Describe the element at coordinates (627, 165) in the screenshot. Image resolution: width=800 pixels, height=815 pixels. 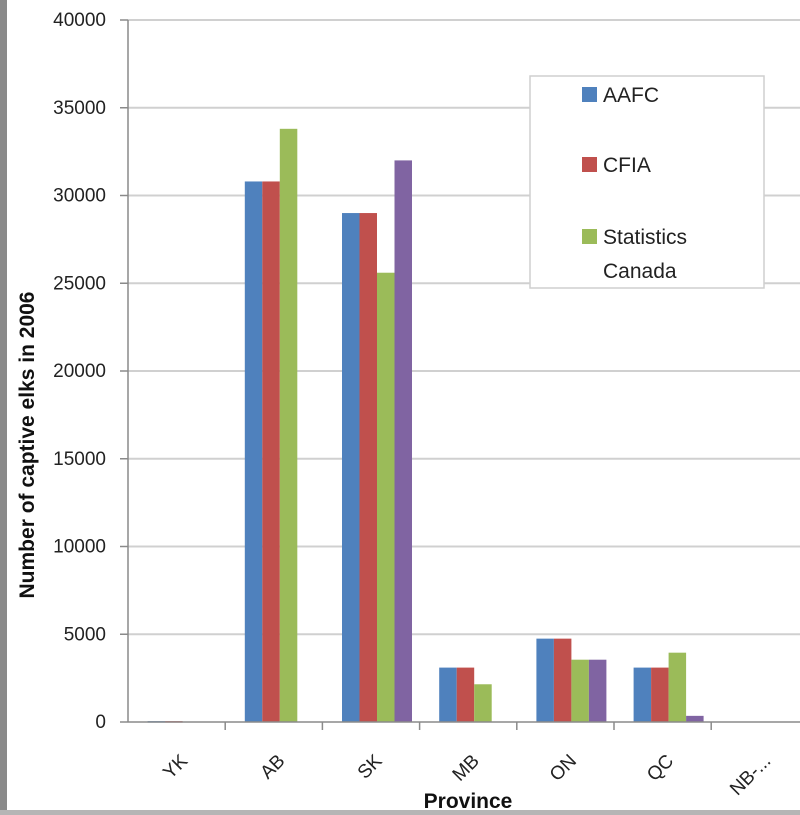
I see `legend-label-2: CFIA` at that location.